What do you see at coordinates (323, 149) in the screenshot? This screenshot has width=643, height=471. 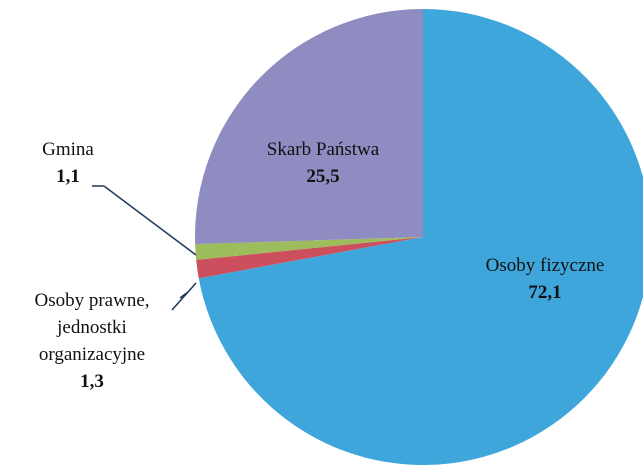 I see `category-name: Skarb Państwa` at bounding box center [323, 149].